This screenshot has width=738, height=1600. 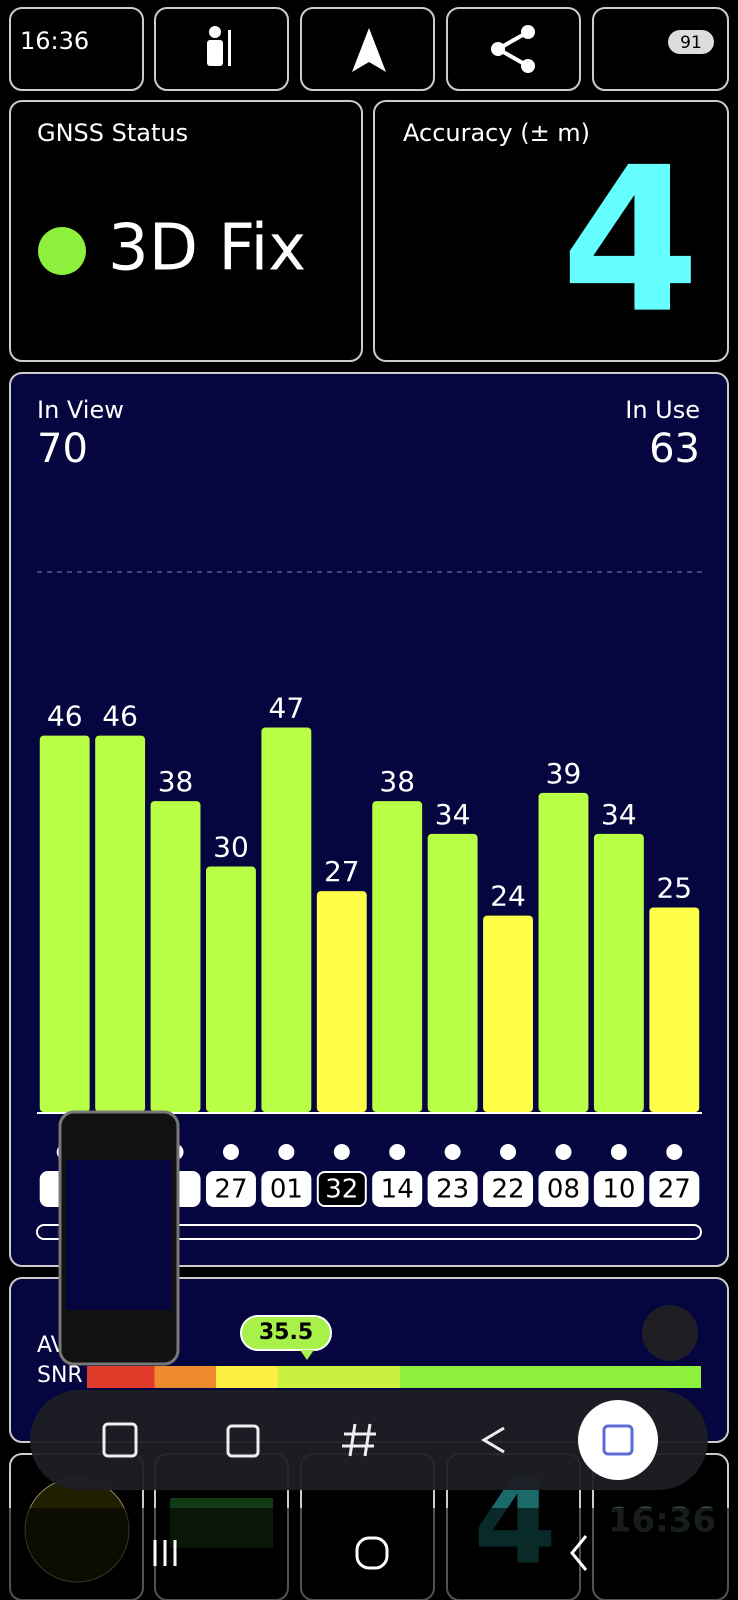 I want to click on crop-icon, so click(x=618, y=1440).